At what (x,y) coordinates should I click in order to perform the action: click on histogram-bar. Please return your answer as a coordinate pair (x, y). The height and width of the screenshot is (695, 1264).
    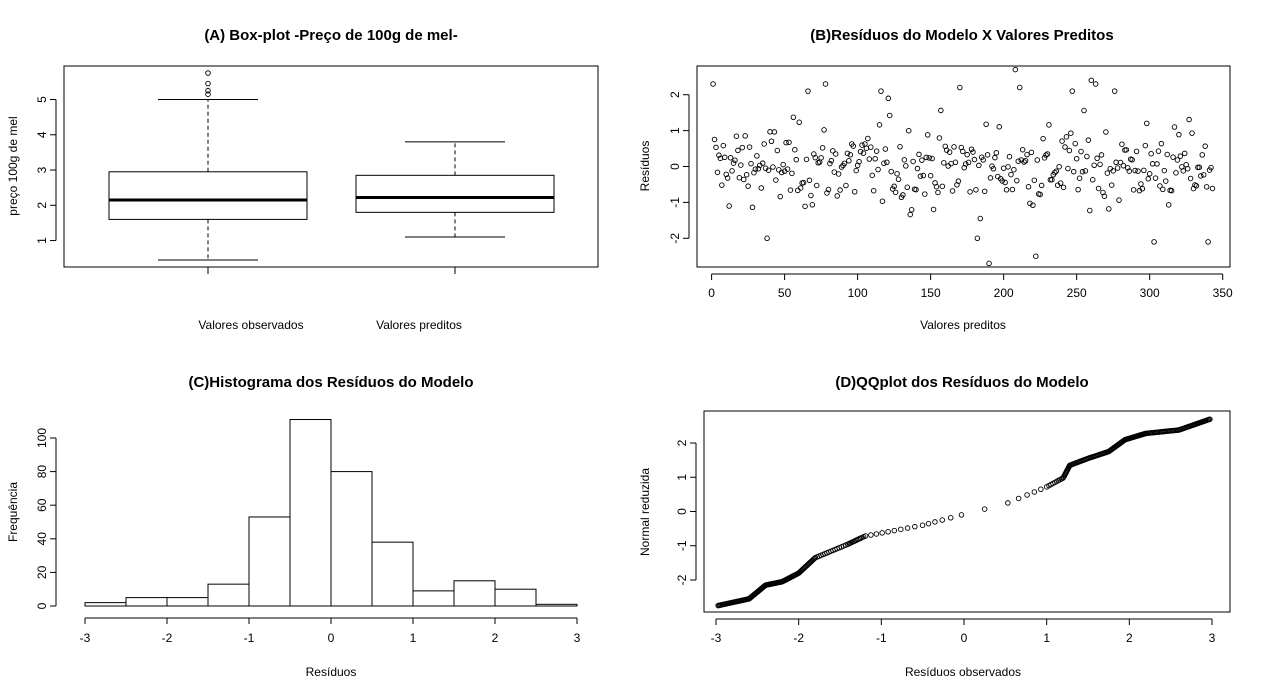
    Looking at the image, I should click on (105, 604).